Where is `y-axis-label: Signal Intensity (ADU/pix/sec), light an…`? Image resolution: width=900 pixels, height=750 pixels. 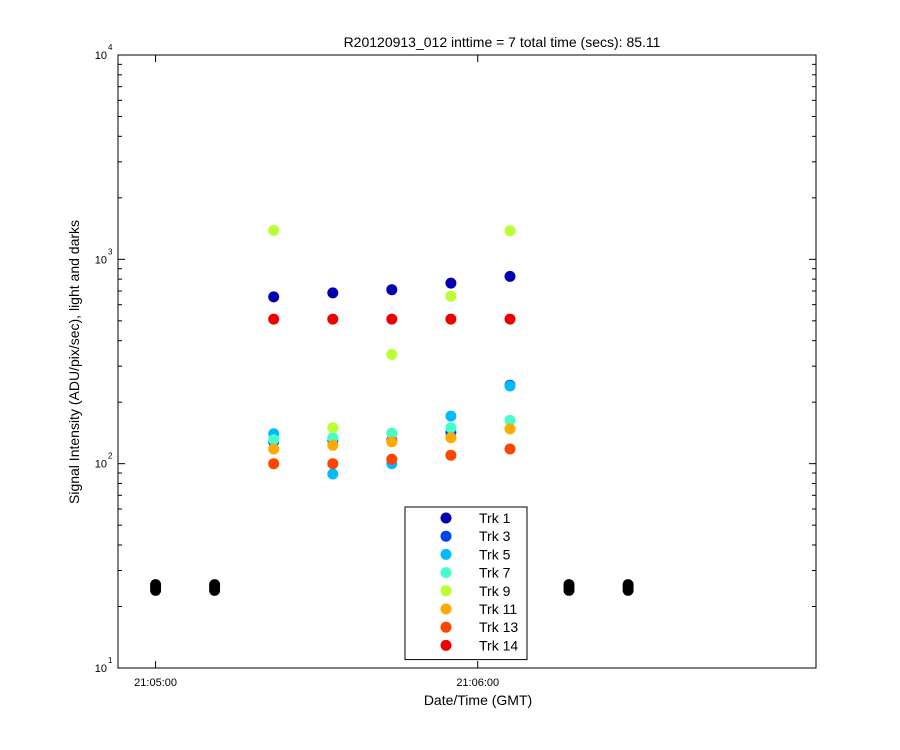 y-axis-label: Signal Intensity (ADU/pix/sec), light an… is located at coordinates (74, 362).